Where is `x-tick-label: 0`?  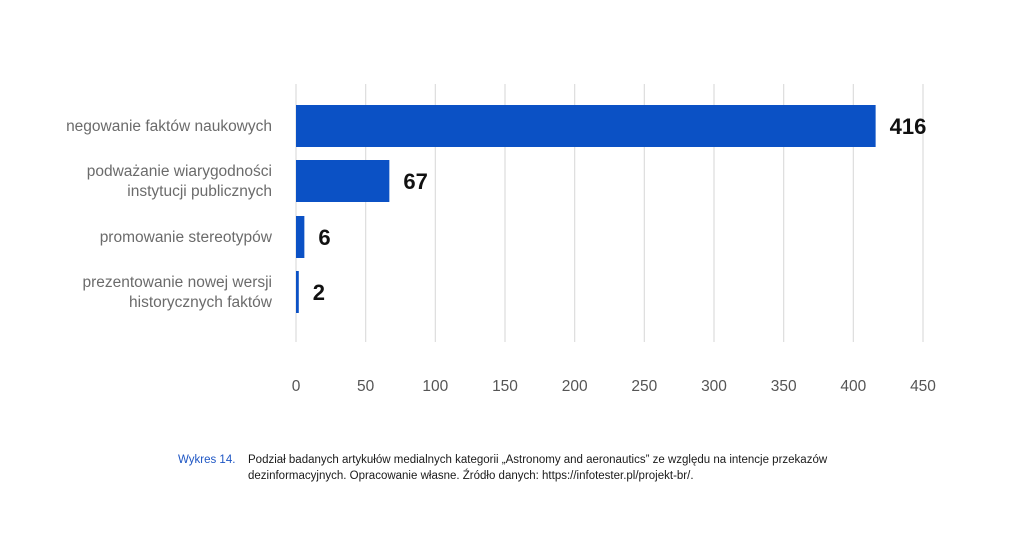
x-tick-label: 0 is located at coordinates (296, 386).